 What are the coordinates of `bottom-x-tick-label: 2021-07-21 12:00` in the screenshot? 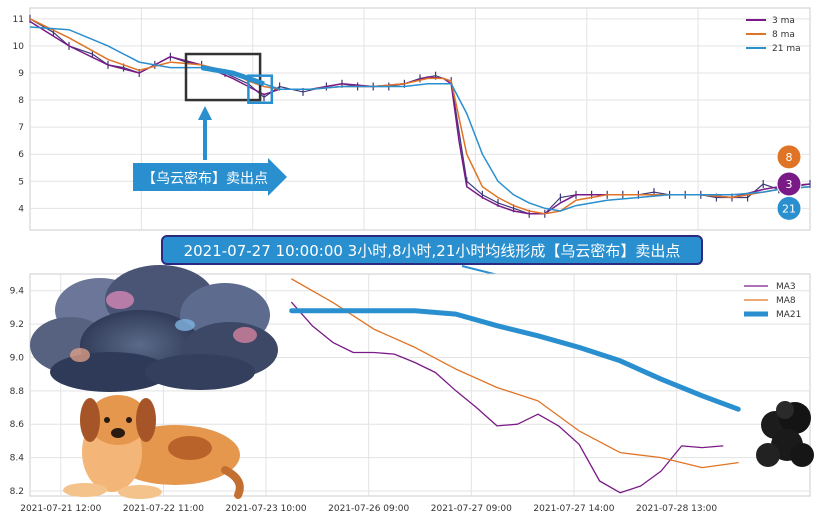 It's located at (60, 509).